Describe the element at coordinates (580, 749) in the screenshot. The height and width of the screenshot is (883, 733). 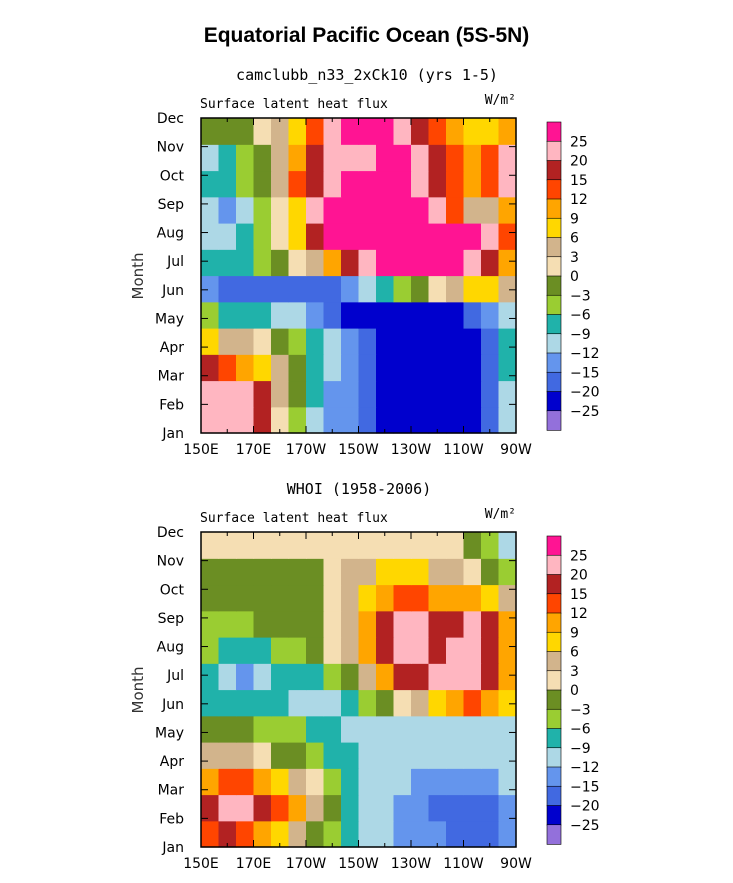
I see `colorbar-label: −9` at that location.